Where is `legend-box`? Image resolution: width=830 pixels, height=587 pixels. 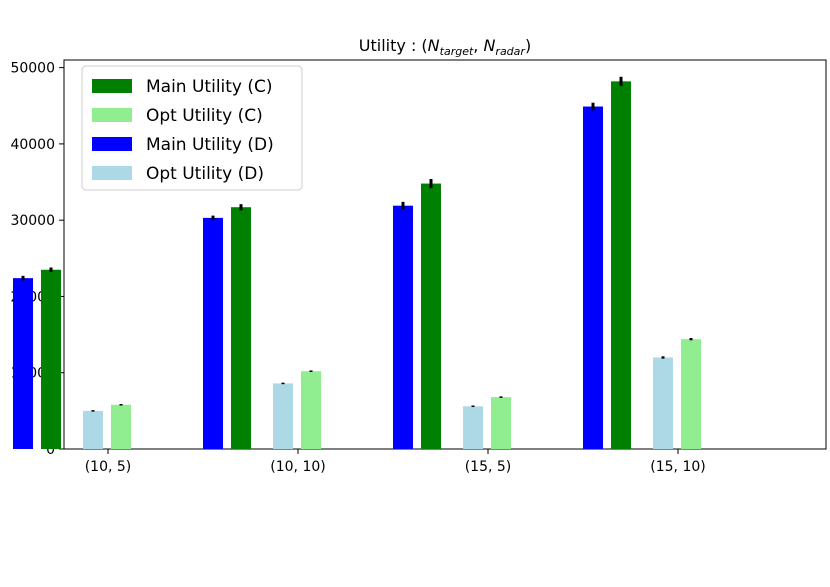
legend-box is located at coordinates (192, 128).